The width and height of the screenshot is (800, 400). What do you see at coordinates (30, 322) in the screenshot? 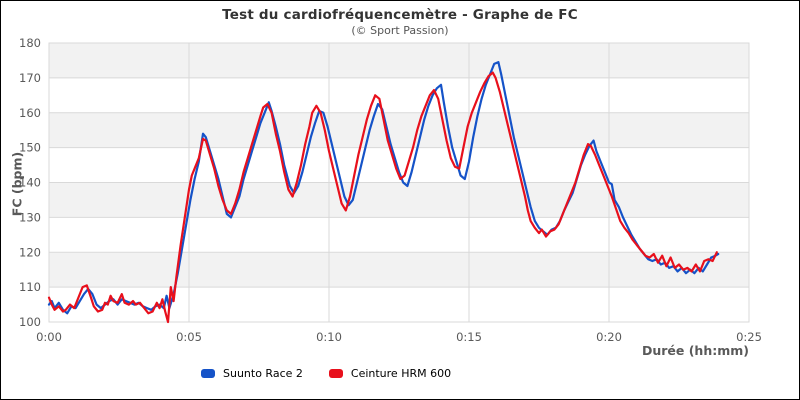
I see `svg-text: 100` at bounding box center [30, 322].